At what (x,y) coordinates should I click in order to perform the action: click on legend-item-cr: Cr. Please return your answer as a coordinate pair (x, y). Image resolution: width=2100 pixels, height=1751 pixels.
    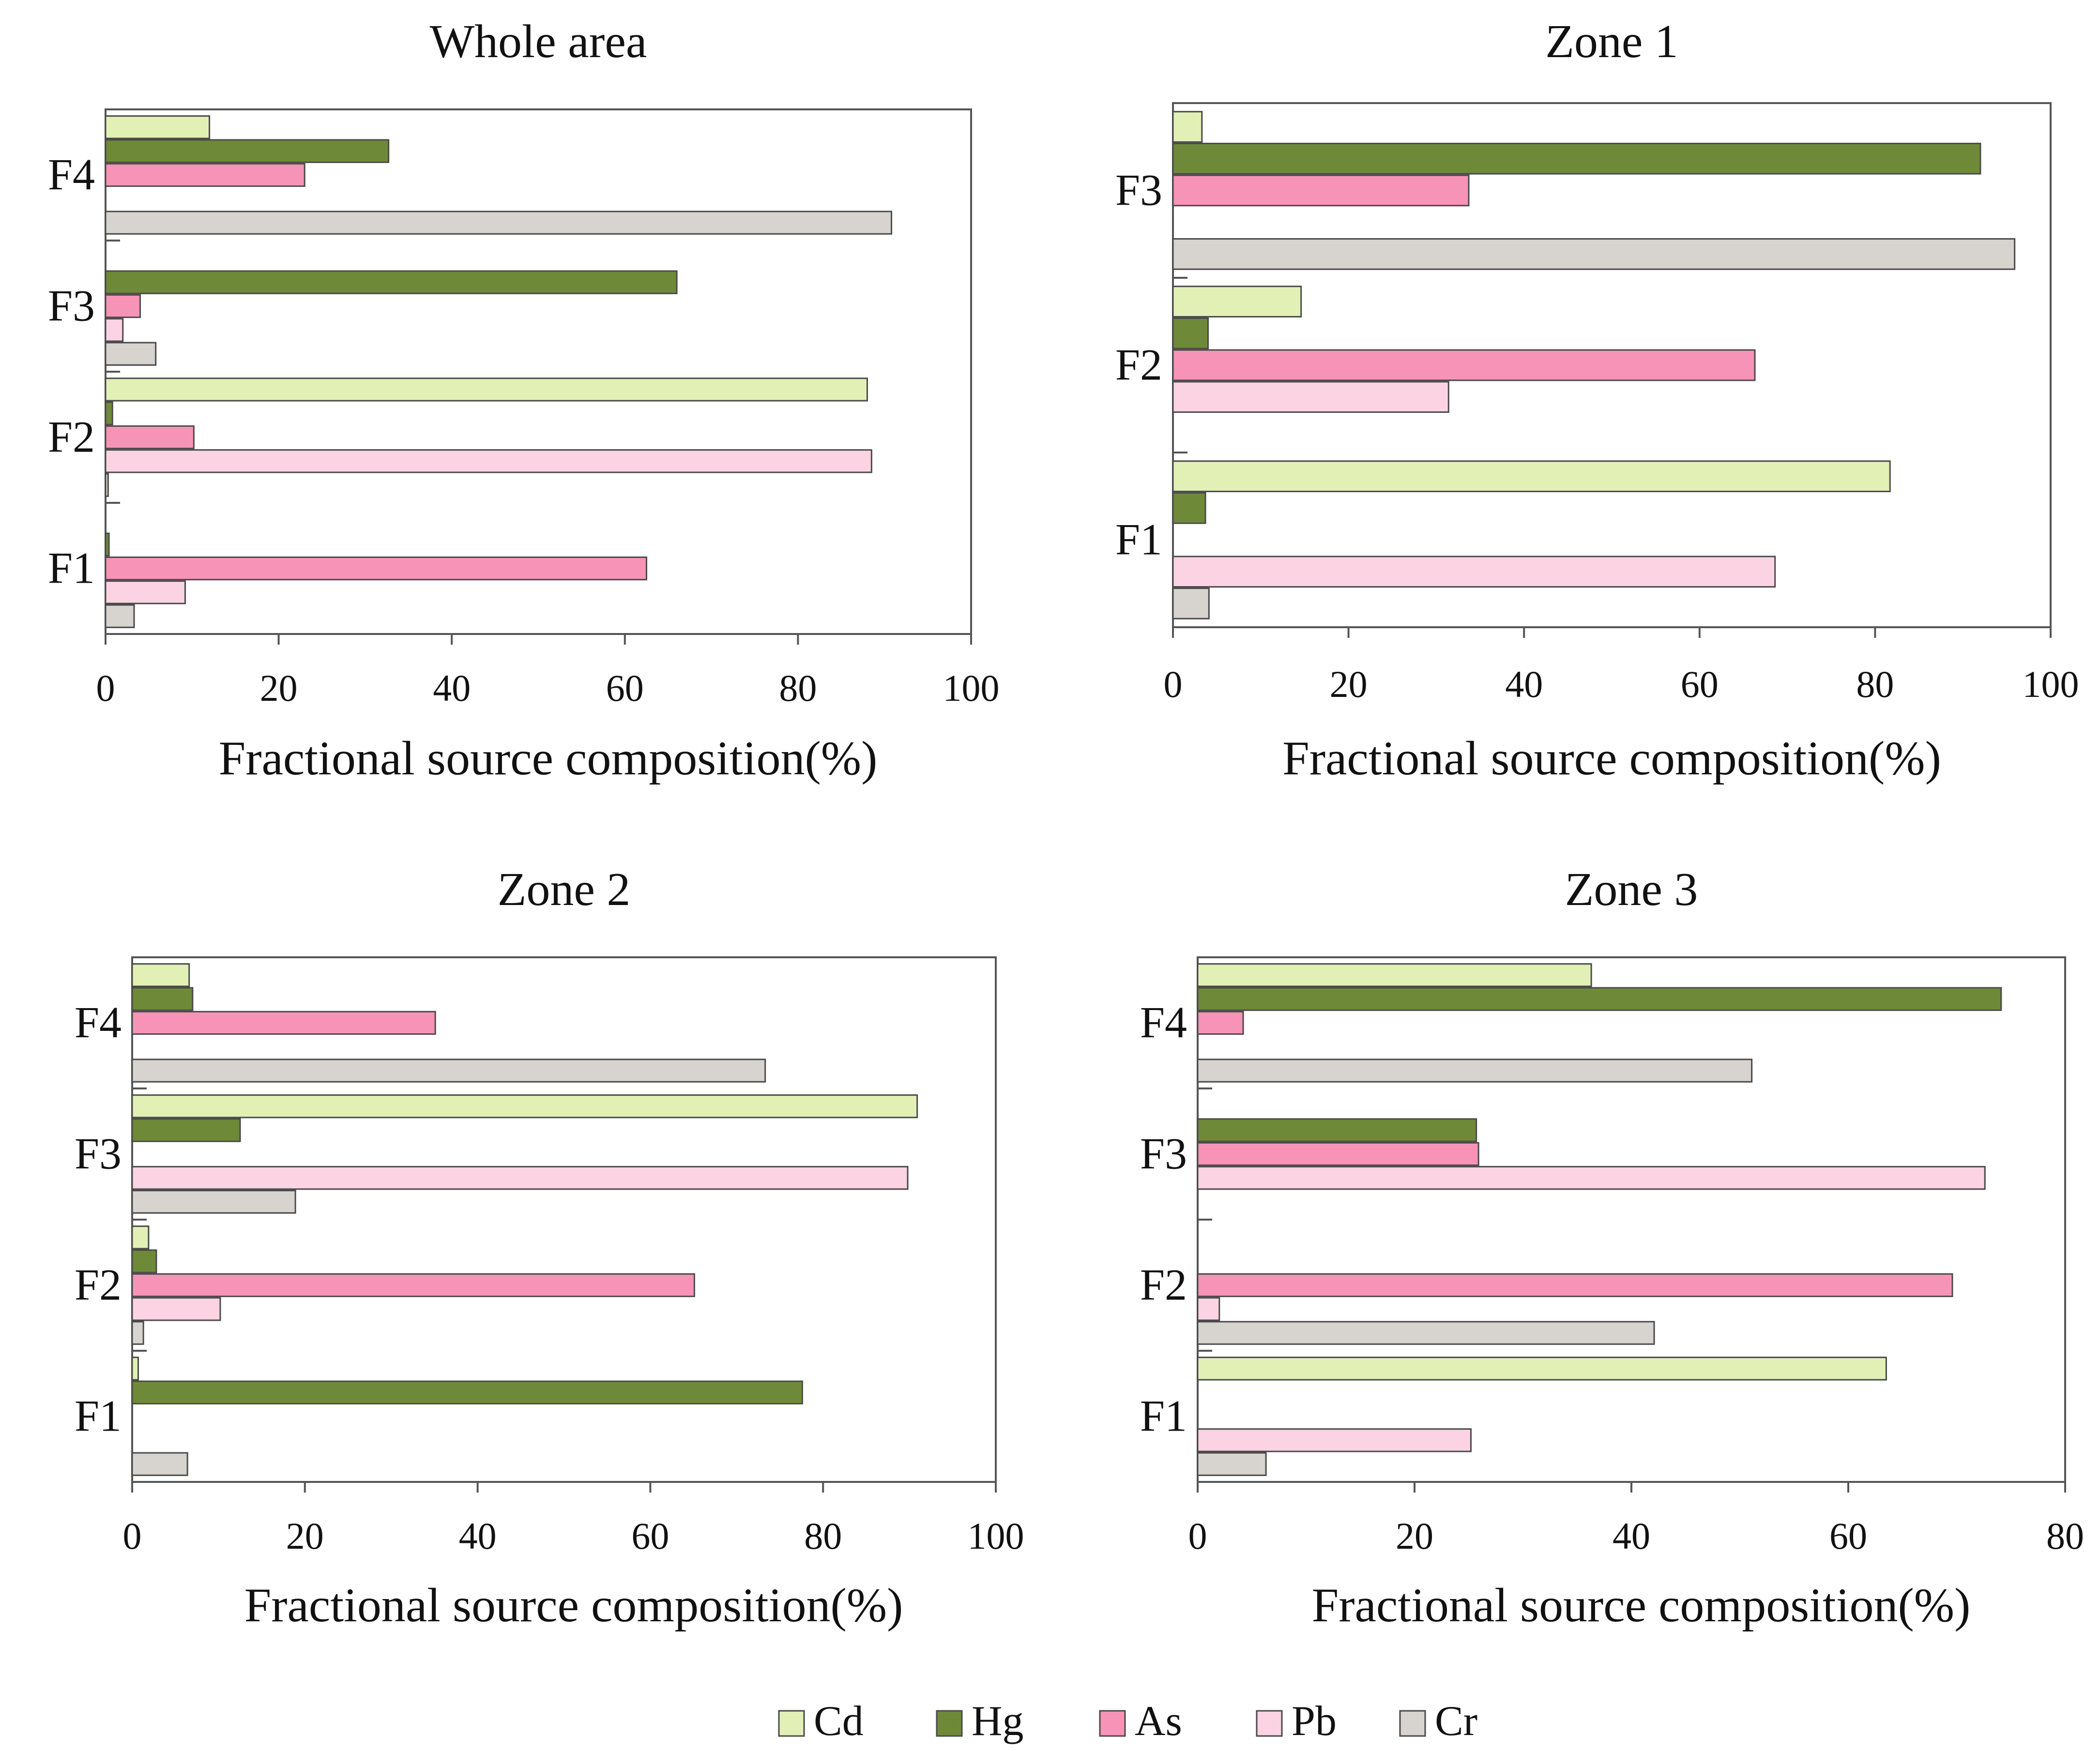
    Looking at the image, I should click on (1438, 1721).